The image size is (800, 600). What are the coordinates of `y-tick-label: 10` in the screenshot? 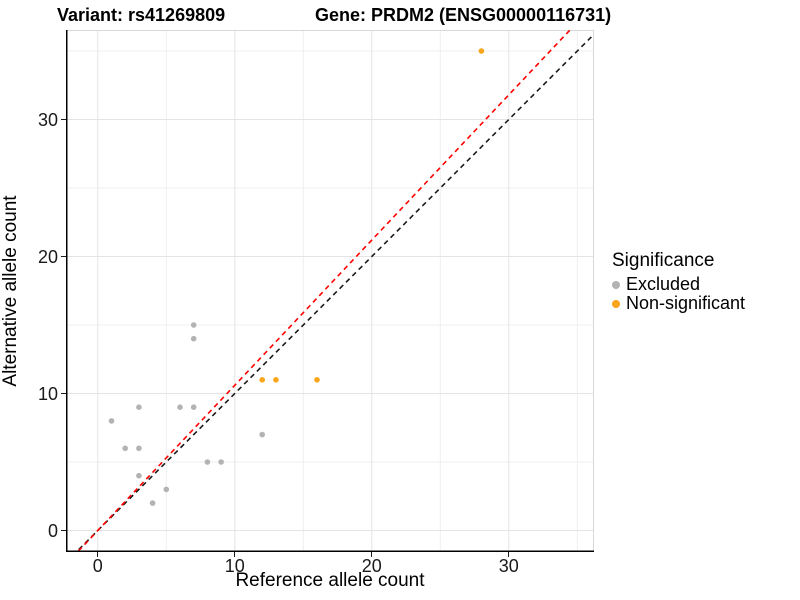 It's located at (47, 393).